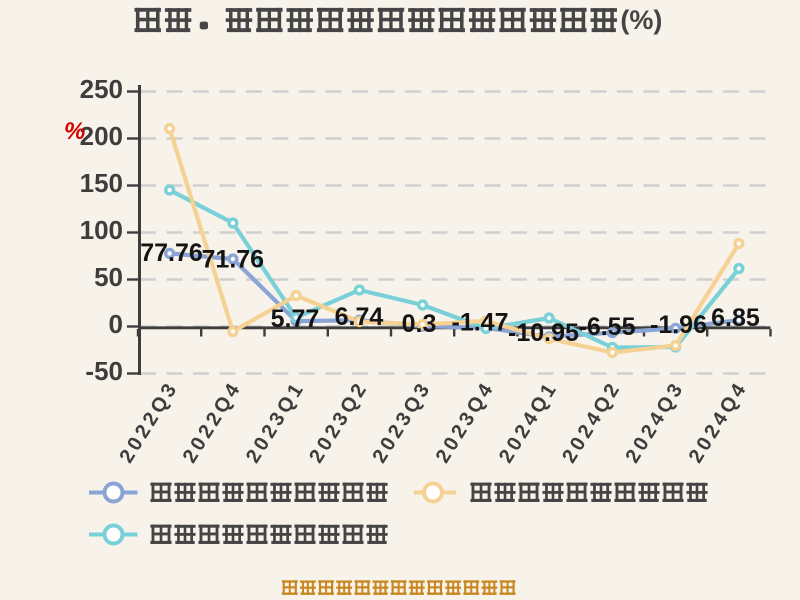 The image size is (800, 600). I want to click on svg-text: 2024Q2, so click(592, 422).